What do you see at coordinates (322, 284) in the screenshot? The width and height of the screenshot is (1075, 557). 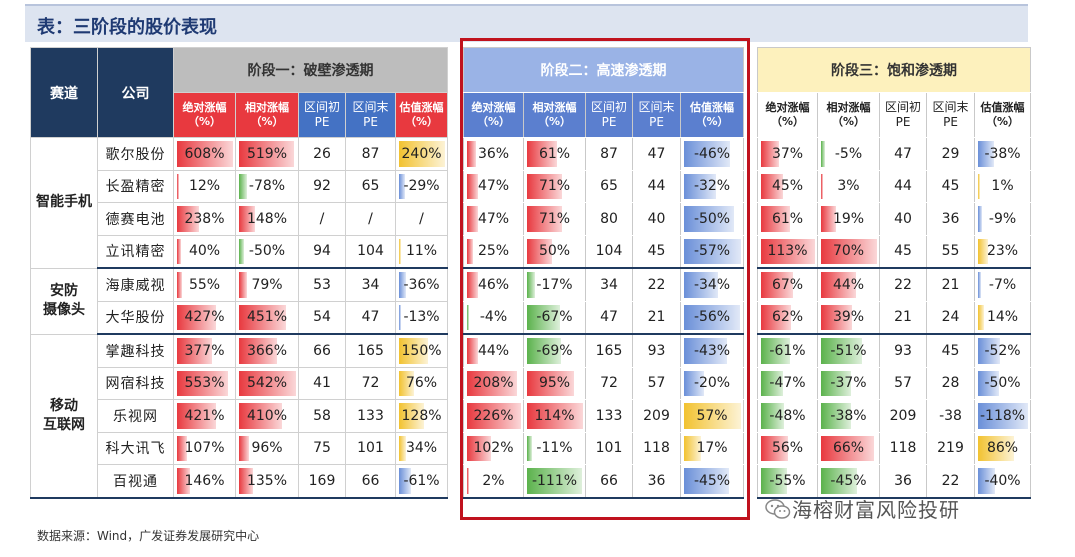 I see `cell-value: 53` at bounding box center [322, 284].